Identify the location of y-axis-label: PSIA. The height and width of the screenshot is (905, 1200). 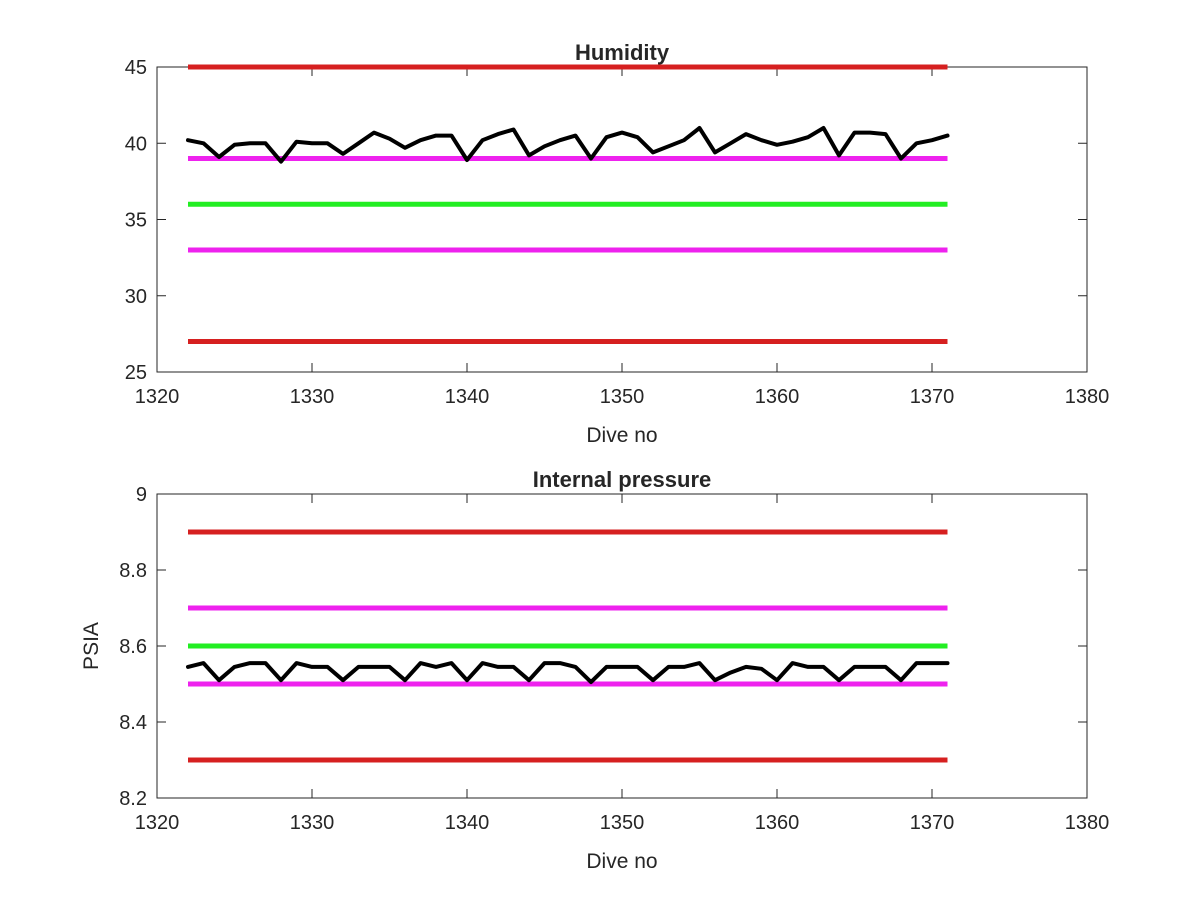
(91, 646).